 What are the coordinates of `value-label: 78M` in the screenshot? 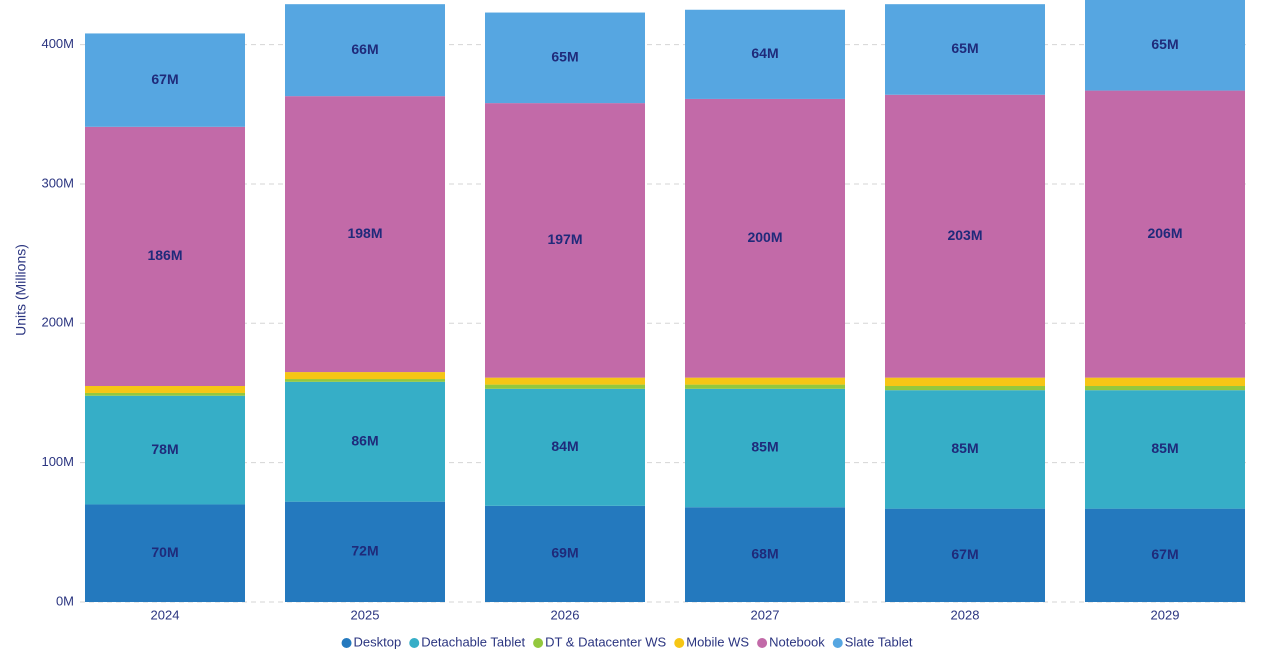 It's located at (164, 449).